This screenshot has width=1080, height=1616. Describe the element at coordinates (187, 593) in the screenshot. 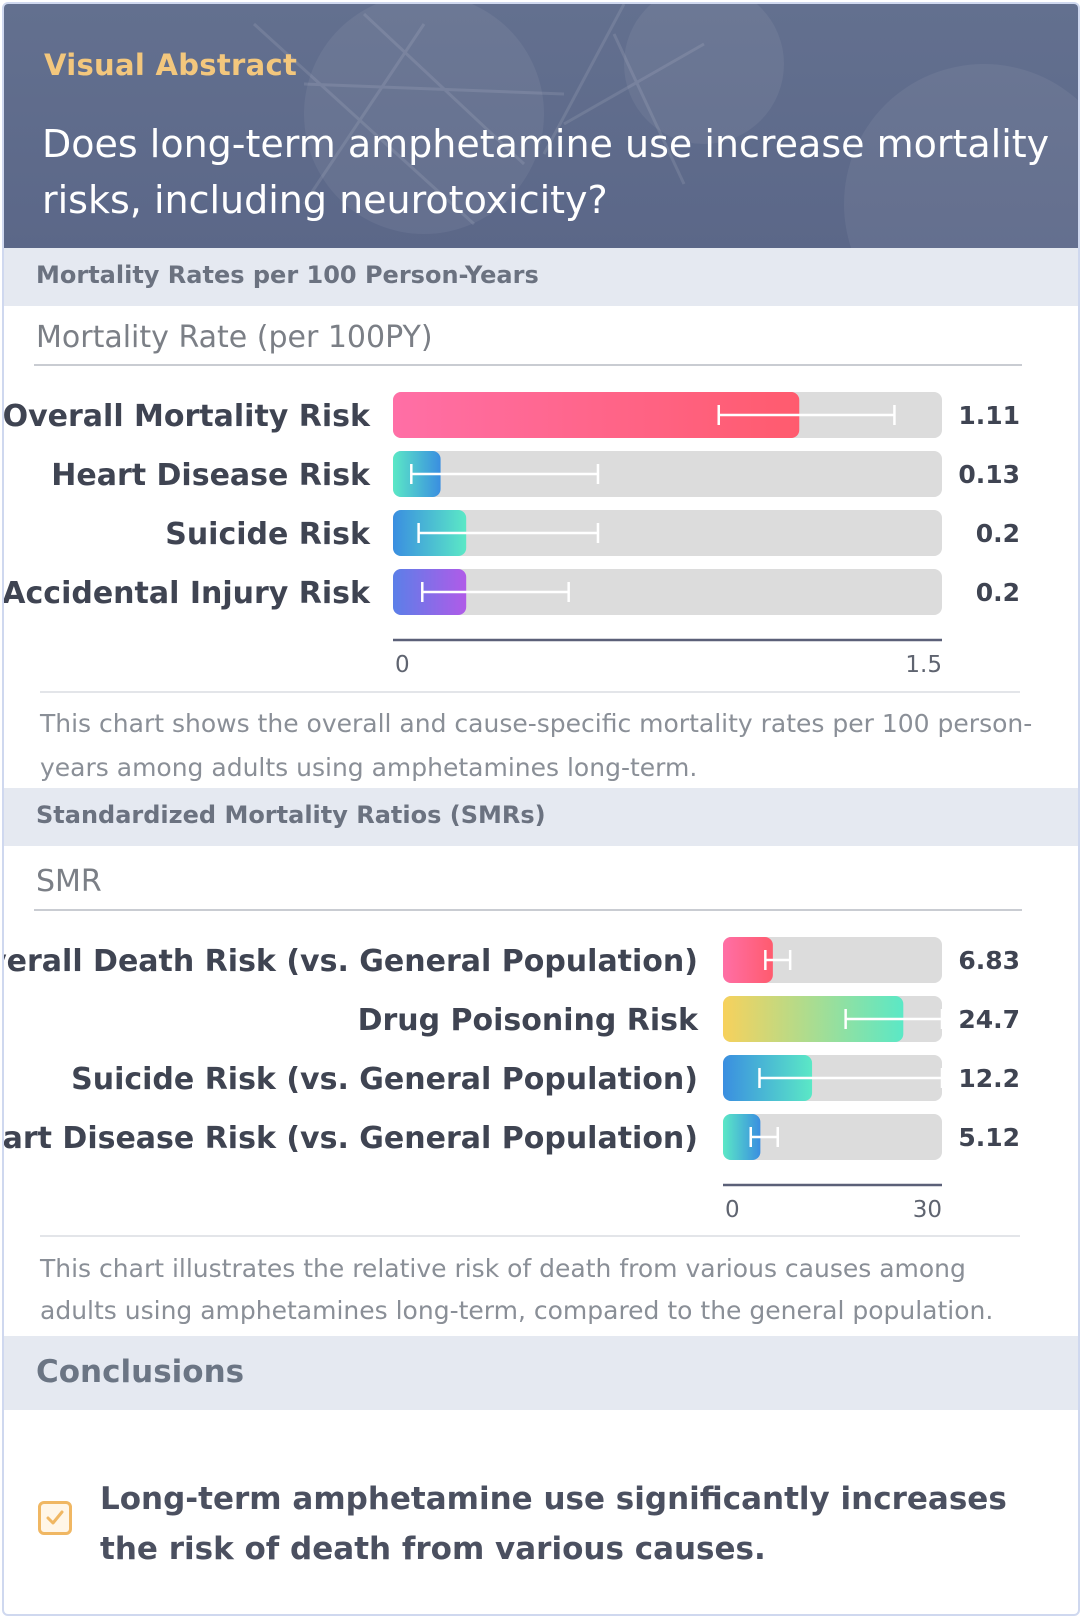

I see `category-label: Accidental Injury Risk` at that location.